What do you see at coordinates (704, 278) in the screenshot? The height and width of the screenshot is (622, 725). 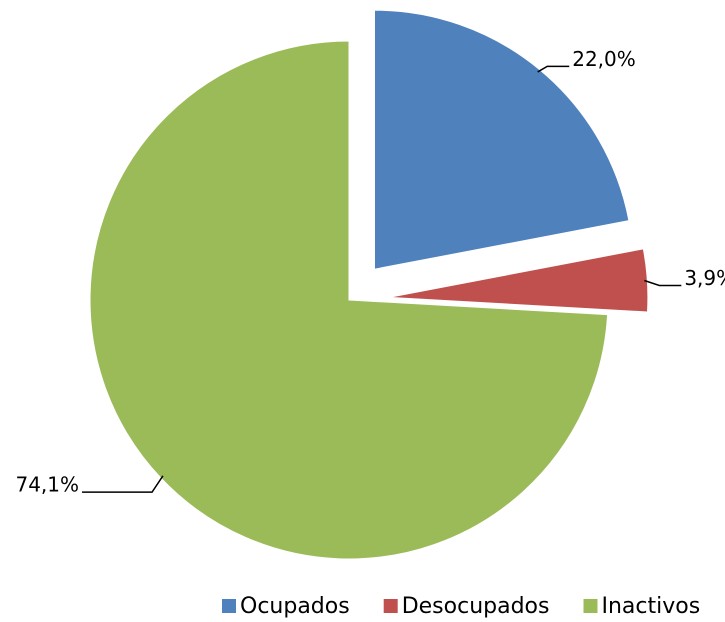 I see `data-label: 3,9%` at bounding box center [704, 278].